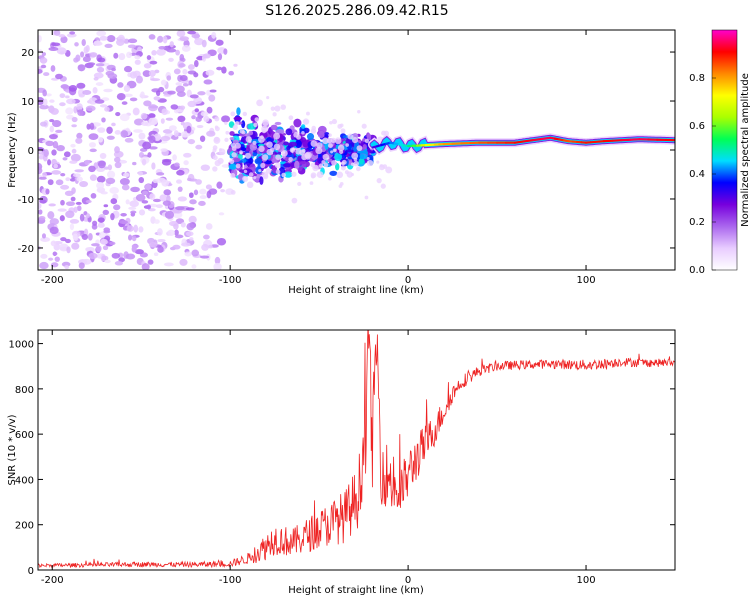 The width and height of the screenshot is (750, 600). I want to click on spectrogram-noise-blobs, so click(138, 150).